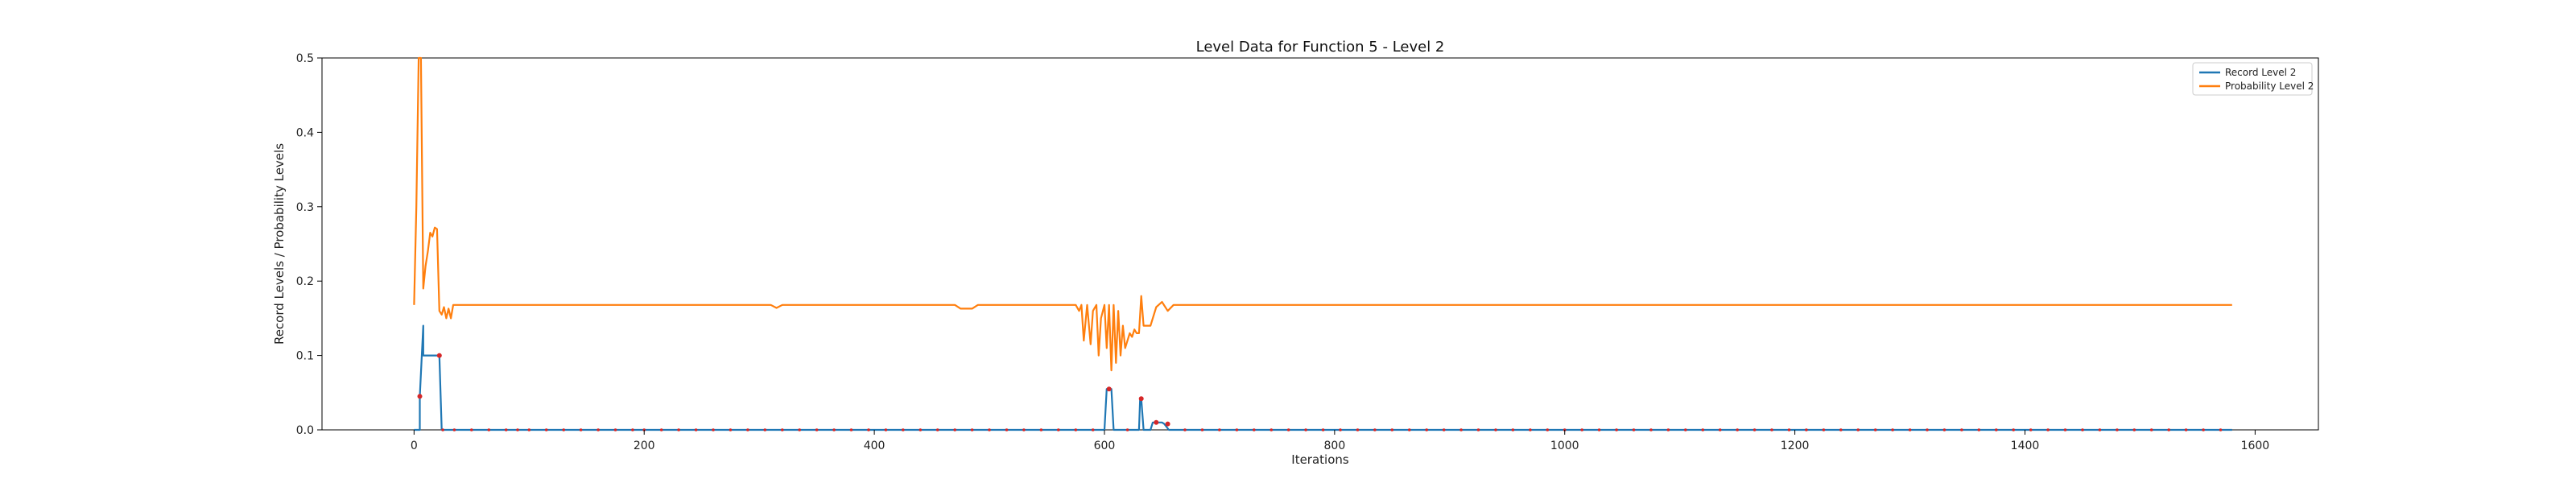  I want to click on y-tick-label: 0.3, so click(305, 207).